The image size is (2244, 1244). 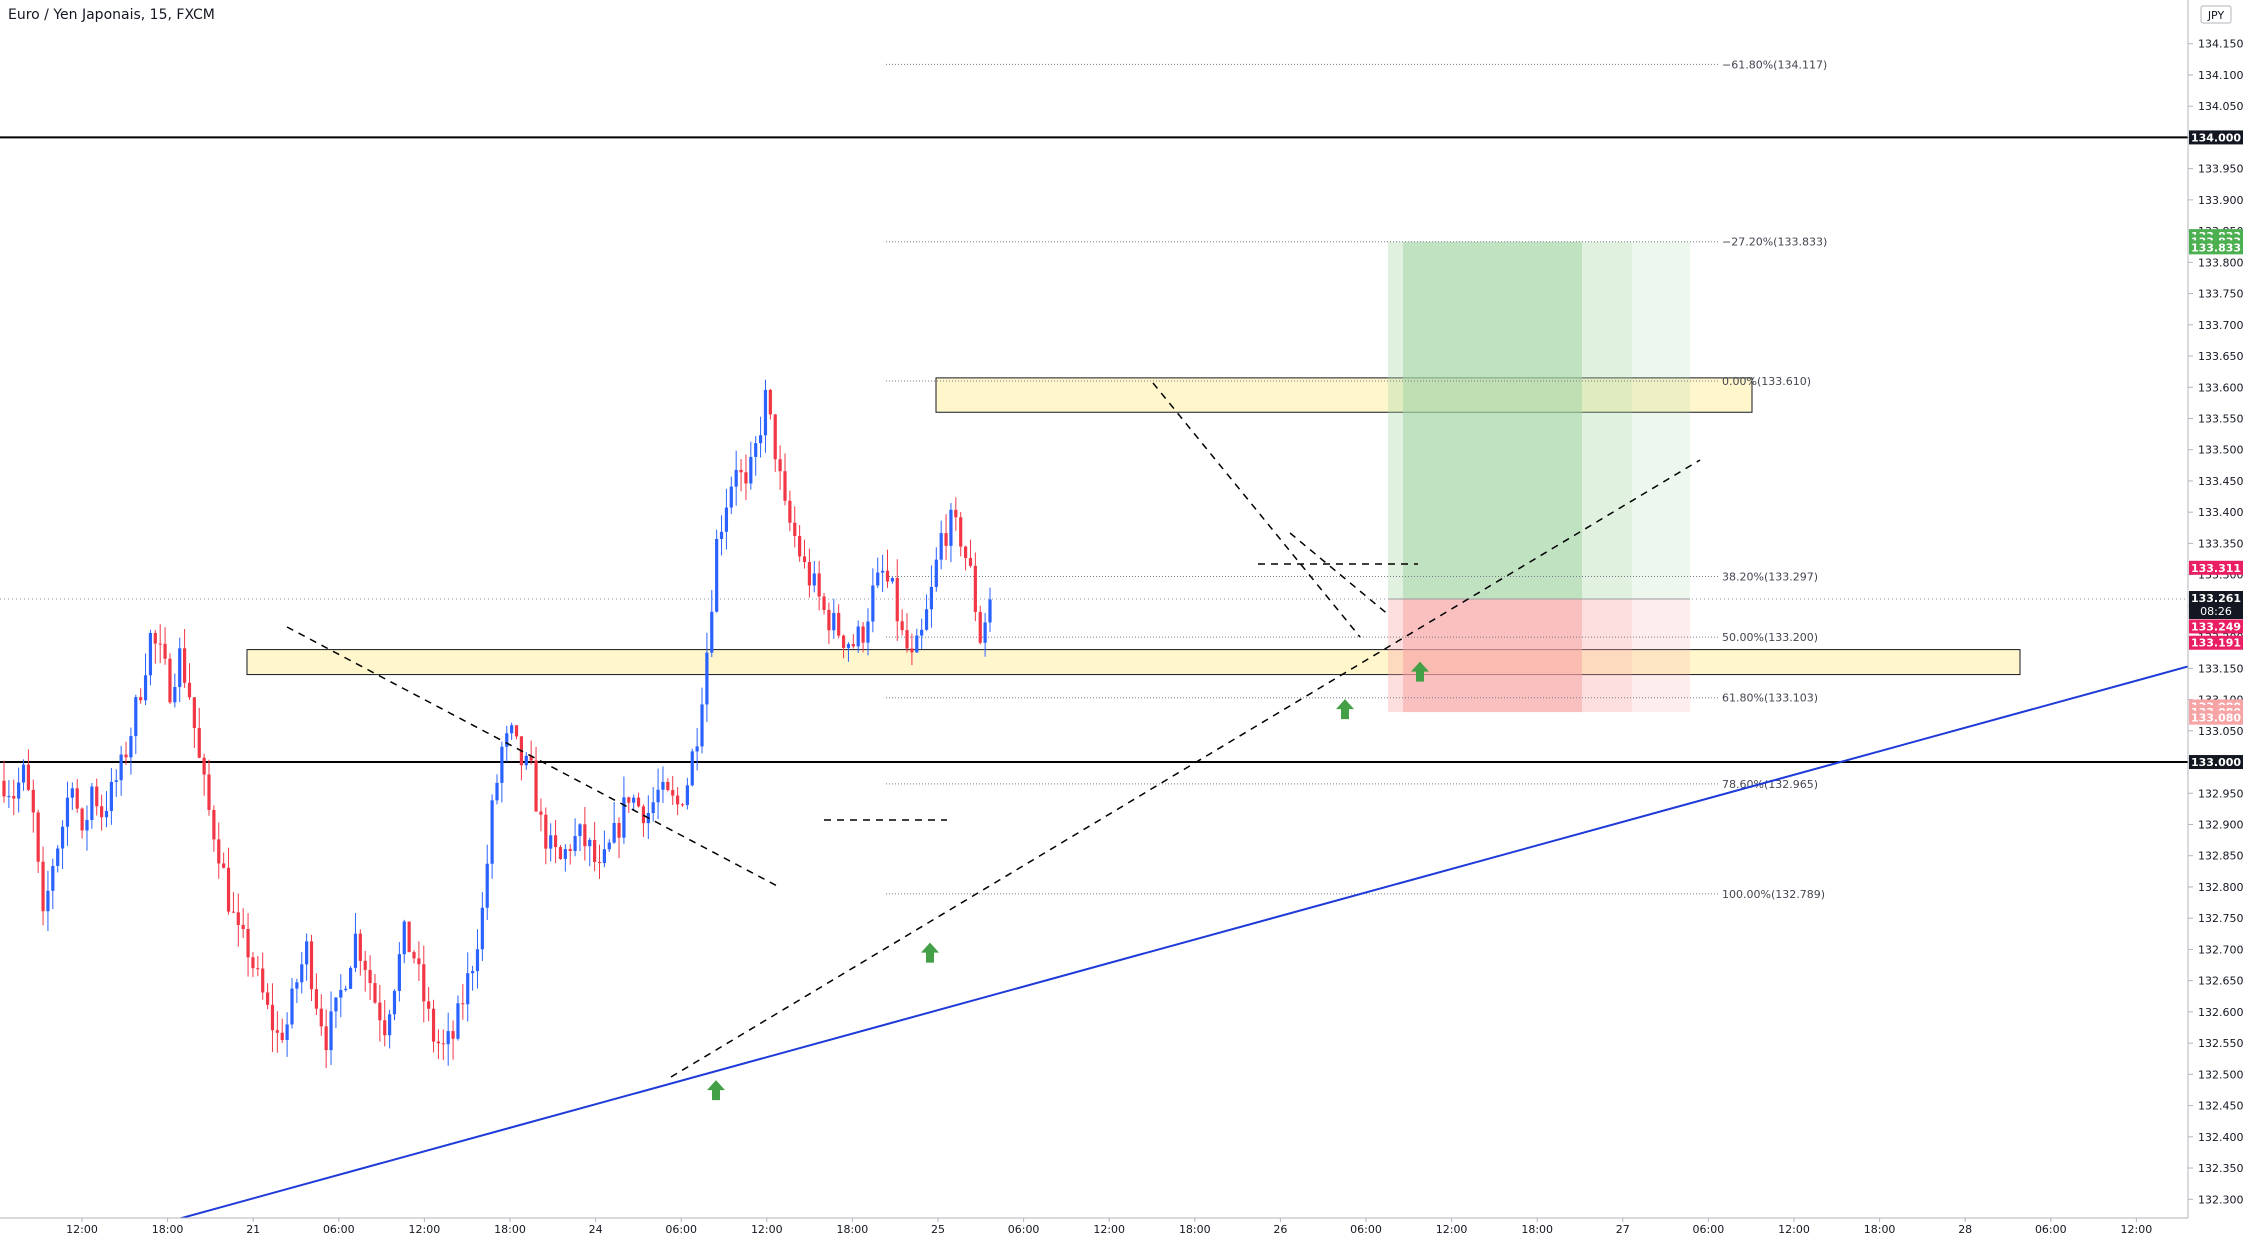 What do you see at coordinates (2221, 793) in the screenshot?
I see `price-tick-label: 132.950` at bounding box center [2221, 793].